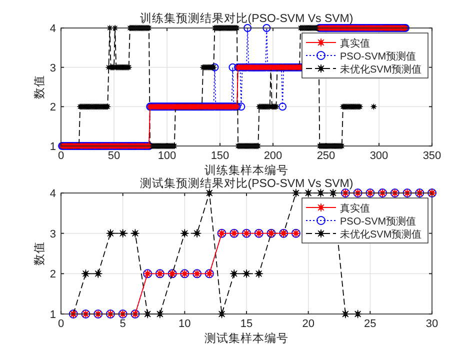  I want to click on x-tick-label: 30, so click(432, 324).